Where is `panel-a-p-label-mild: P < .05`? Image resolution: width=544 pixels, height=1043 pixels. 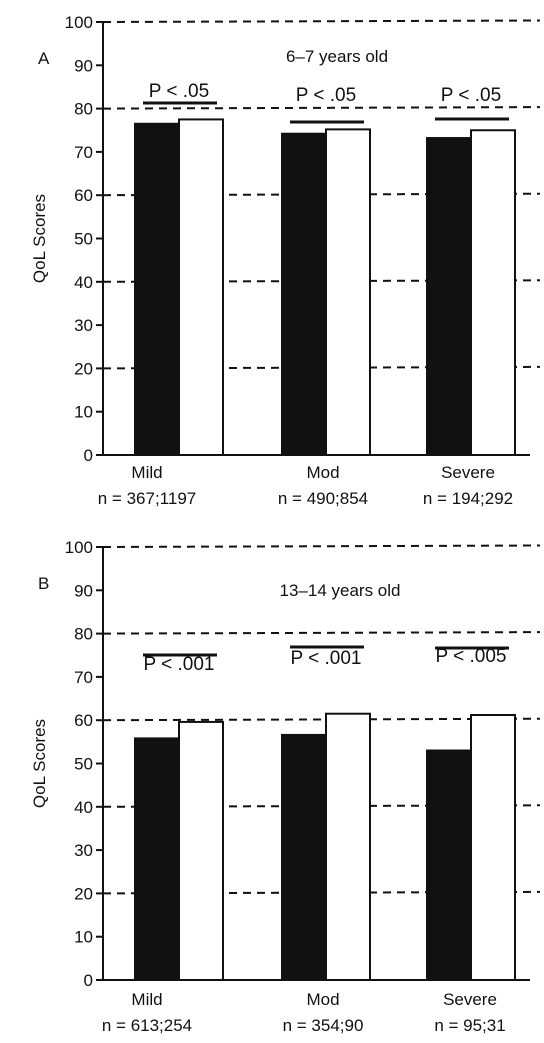
panel-a-p-label-mild: P < .05 is located at coordinates (179, 91).